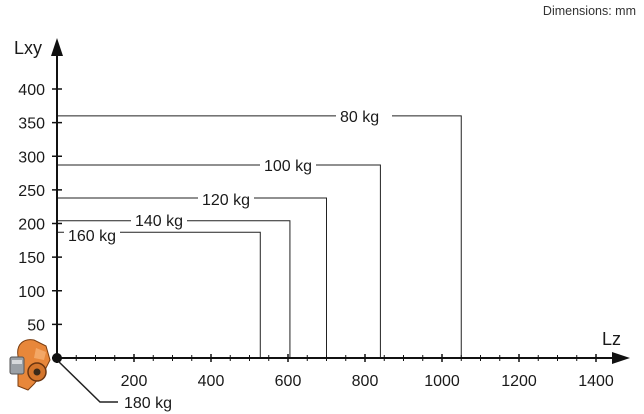 This screenshot has height=414, width=644. Describe the element at coordinates (31, 157) in the screenshot. I see `y-tick-label: 300` at that location.